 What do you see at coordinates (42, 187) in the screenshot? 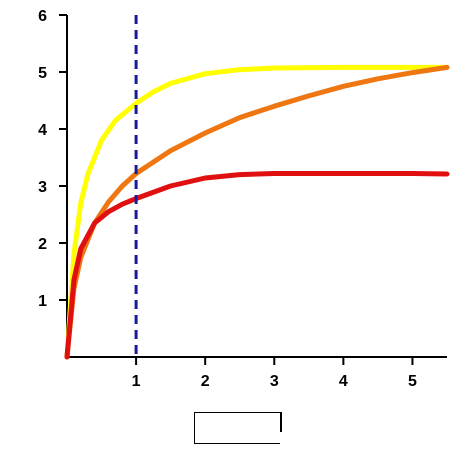
I see `y-tick-label: 3` at bounding box center [42, 187].